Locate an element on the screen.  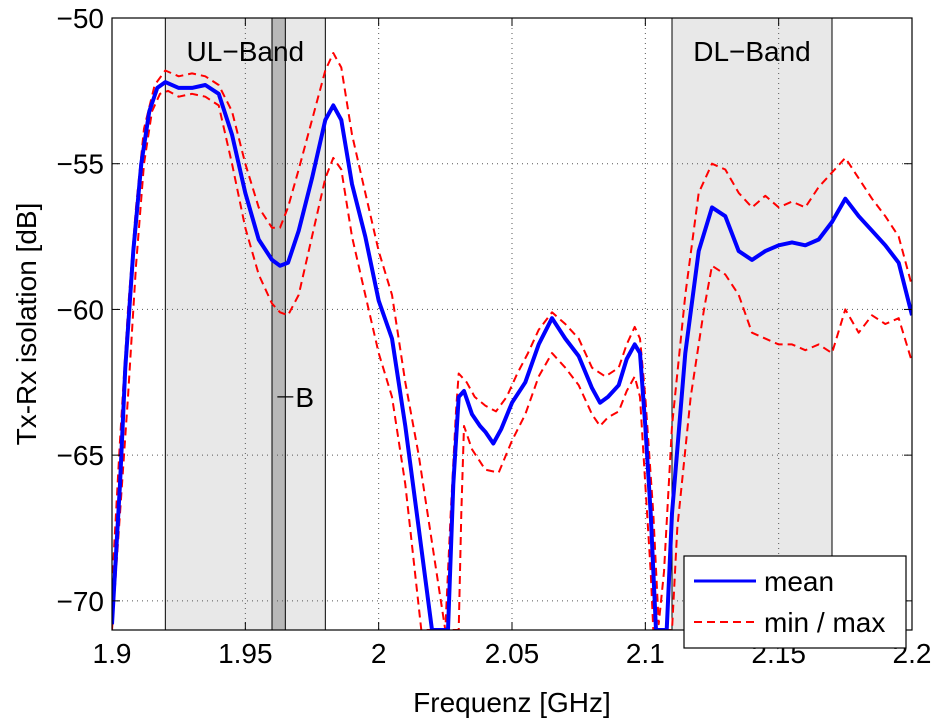
x-tick-label-2: 2 is located at coordinates (379, 653).